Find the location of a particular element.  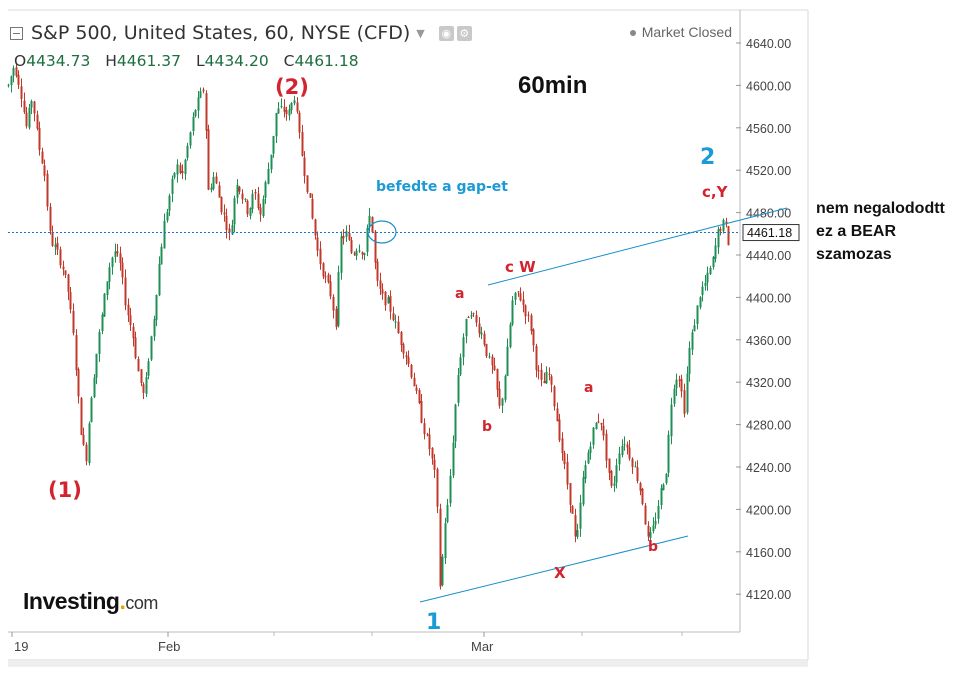

open-value: 4434.73 is located at coordinates (58, 61).